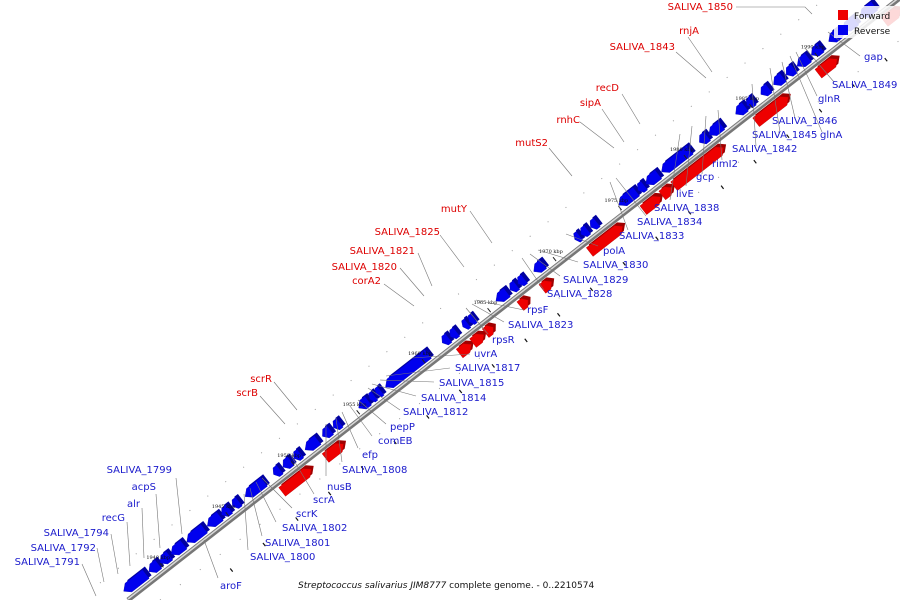 The height and width of the screenshot is (600, 900). Describe the element at coordinates (579, 294) in the screenshot. I see `gene-label: SALIVA_1828` at that location.